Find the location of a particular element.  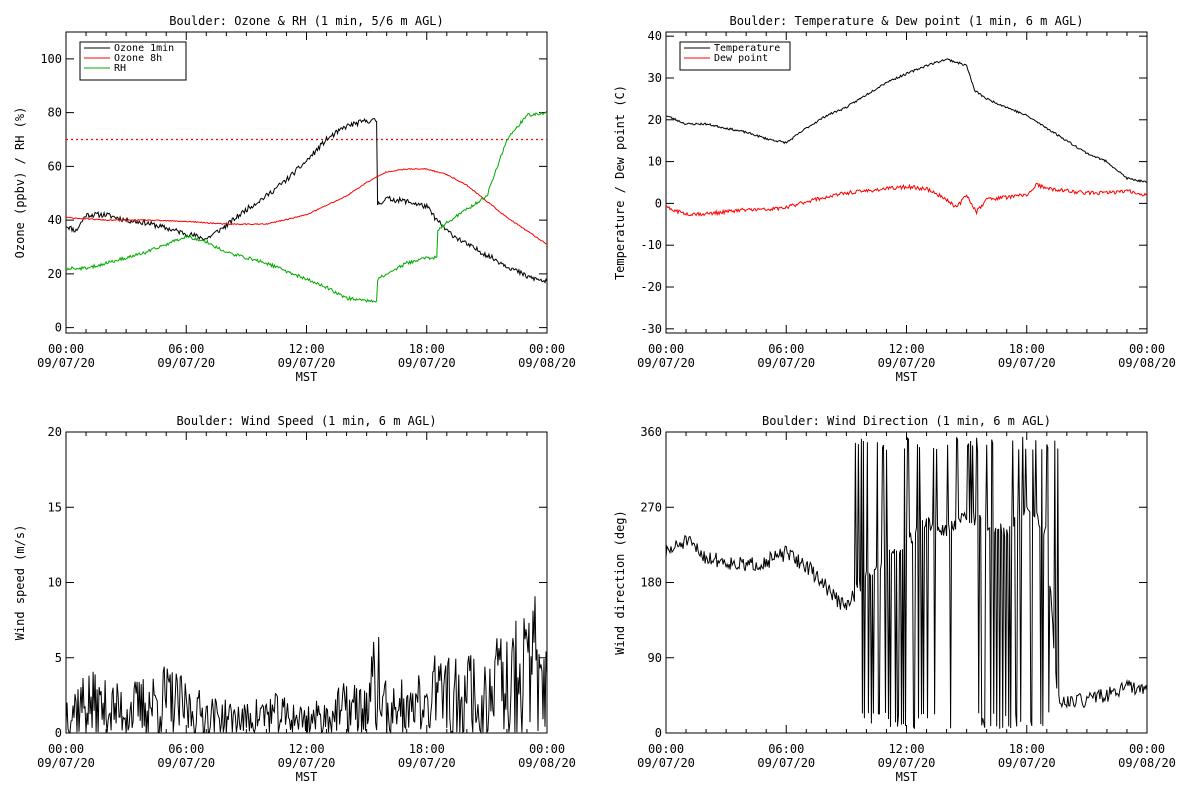

y-tick-label: 60 is located at coordinates (55, 166).